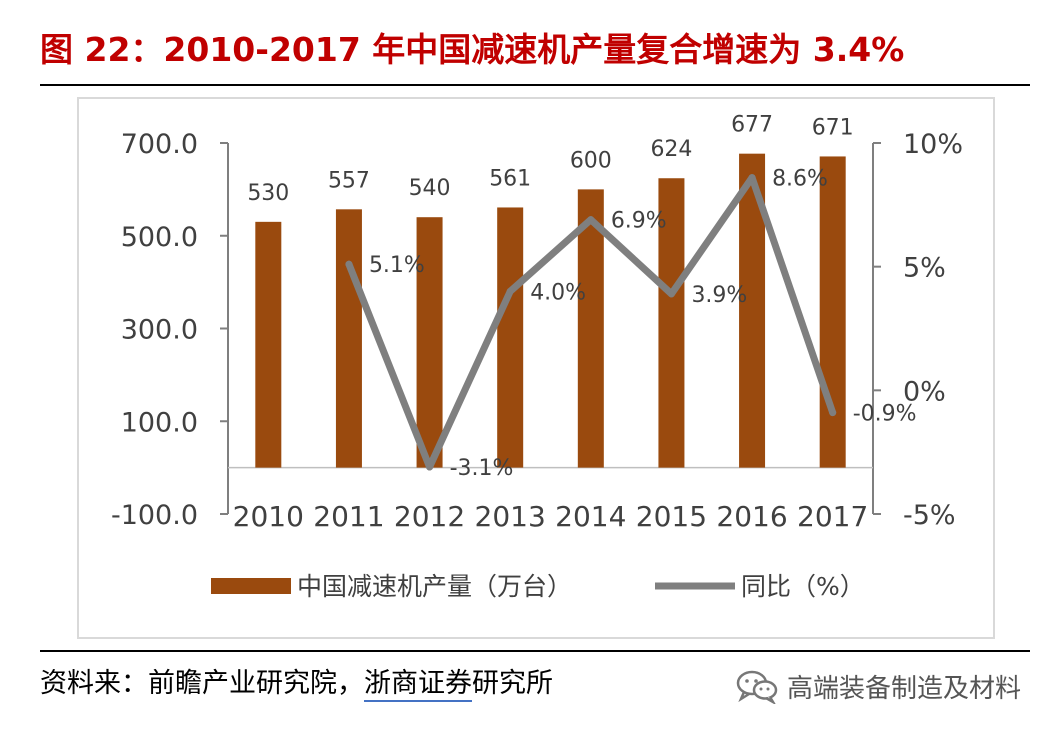 This screenshot has width=1061, height=733. What do you see at coordinates (154, 515) in the screenshot?
I see `y-left-tick-label: -100.0` at bounding box center [154, 515].